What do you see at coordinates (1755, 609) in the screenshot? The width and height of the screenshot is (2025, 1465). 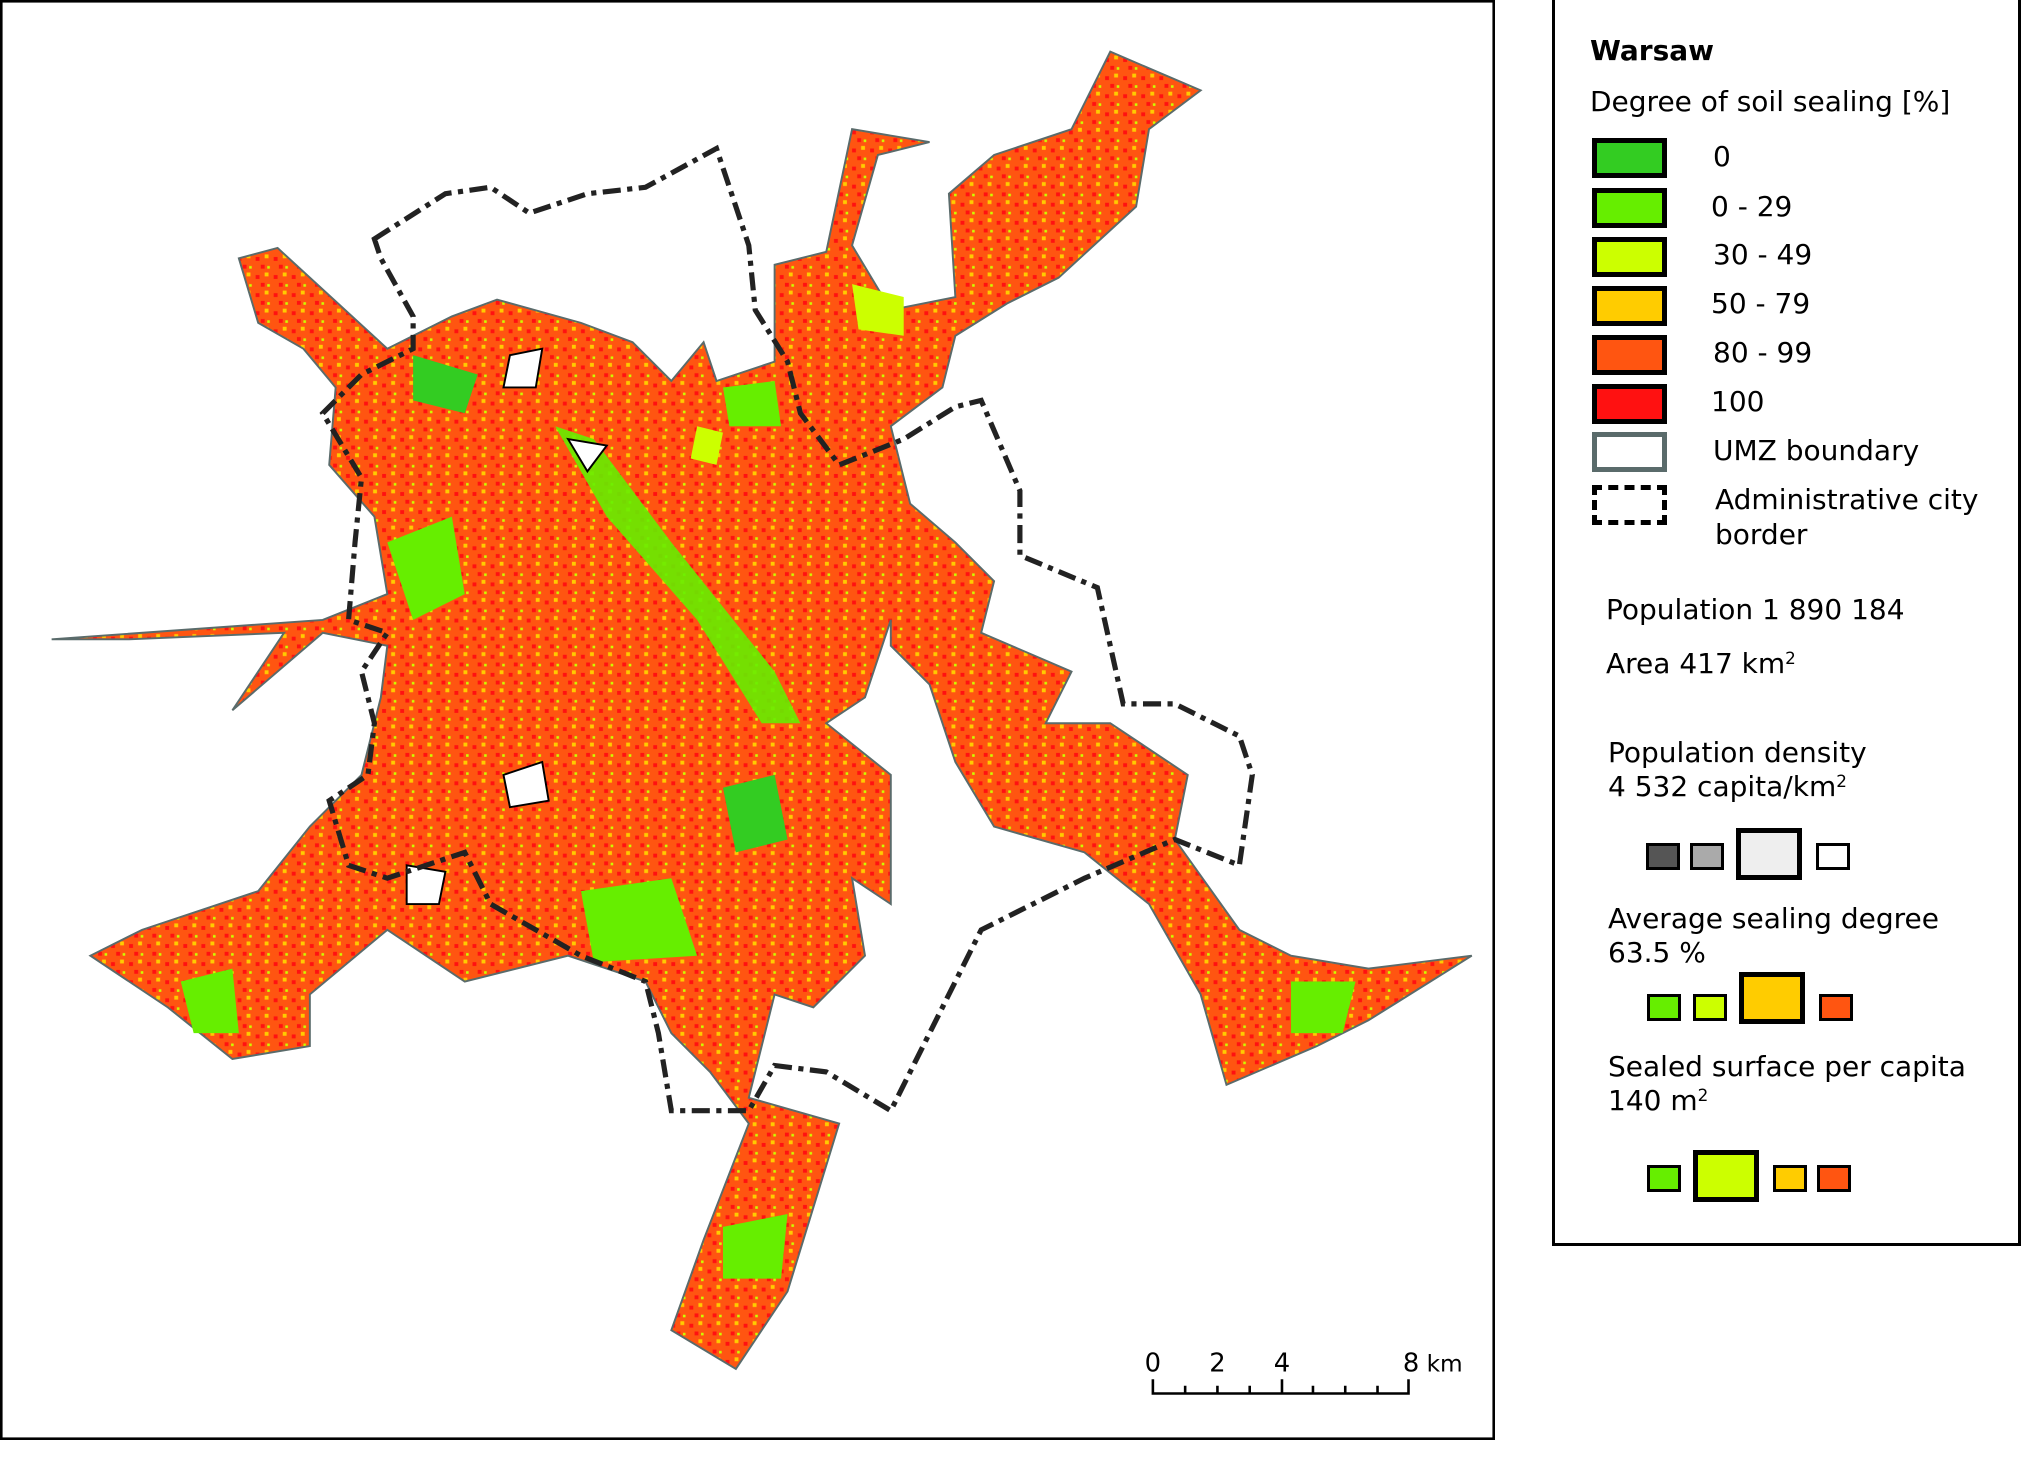 I see `population: Population 1 890 184` at bounding box center [1755, 609].